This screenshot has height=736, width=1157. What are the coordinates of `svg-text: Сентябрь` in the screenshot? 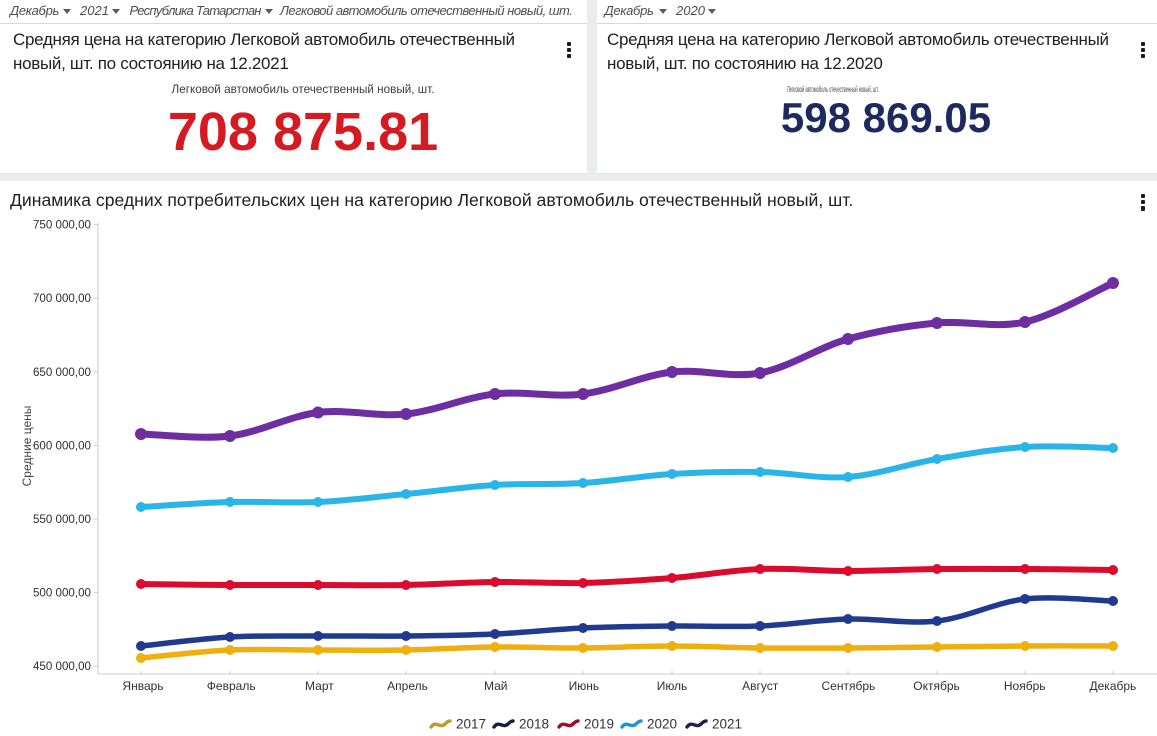 It's located at (849, 686).